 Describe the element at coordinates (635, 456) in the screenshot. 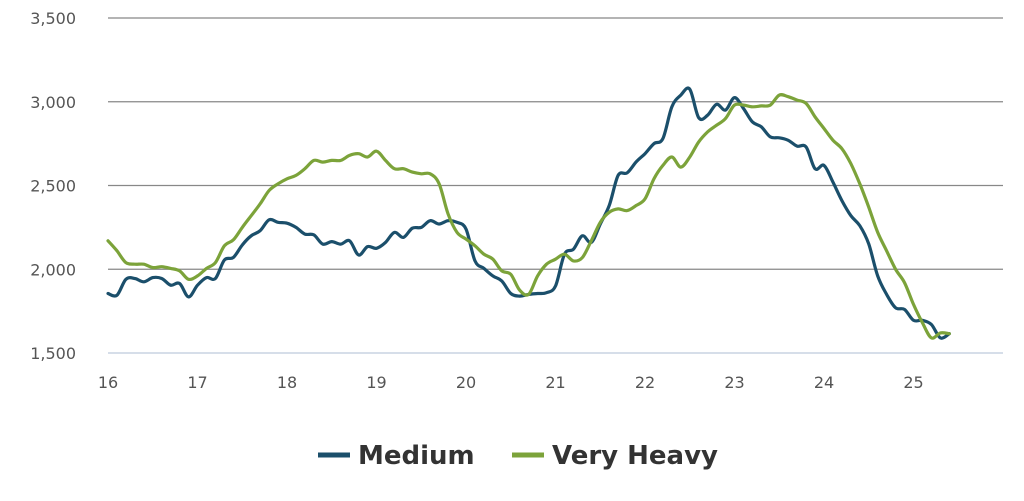

I see `legend-label-very-heavy: Very Heavy` at that location.